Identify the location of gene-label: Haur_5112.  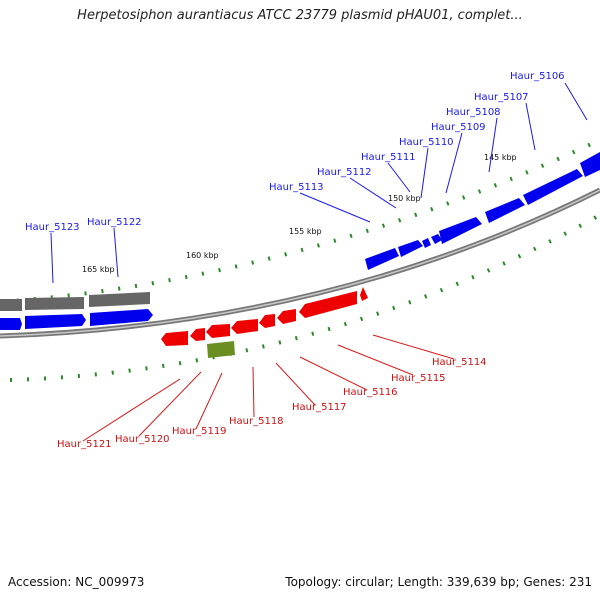
(344, 172).